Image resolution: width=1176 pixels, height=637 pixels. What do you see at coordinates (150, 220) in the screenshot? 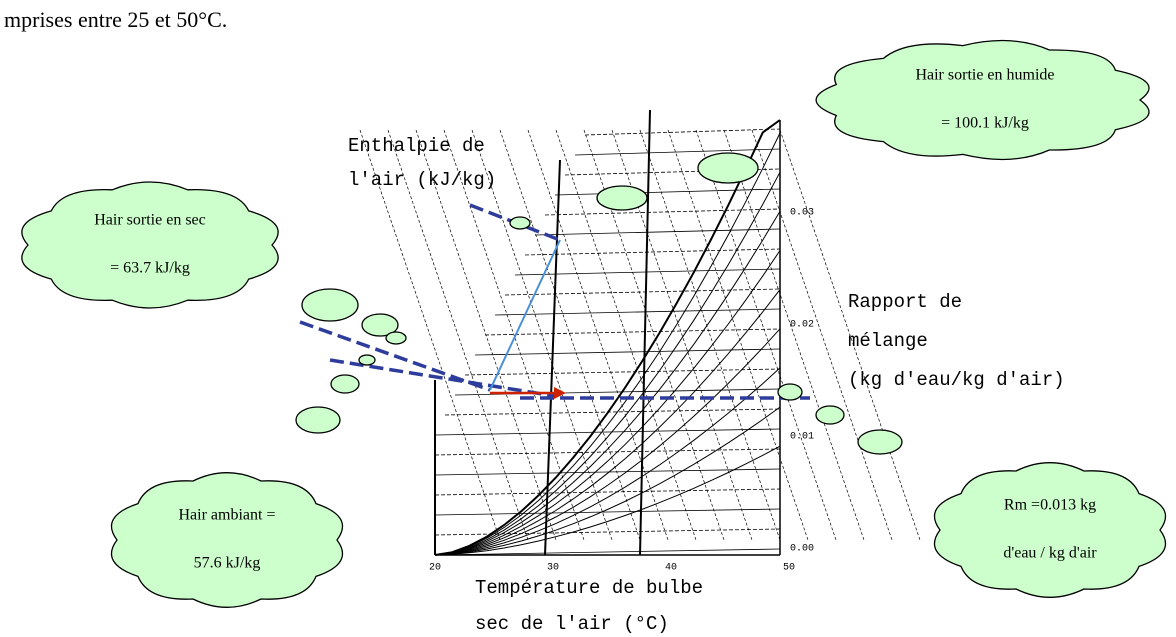
I see `callout-text: Hair sortie en sec` at bounding box center [150, 220].